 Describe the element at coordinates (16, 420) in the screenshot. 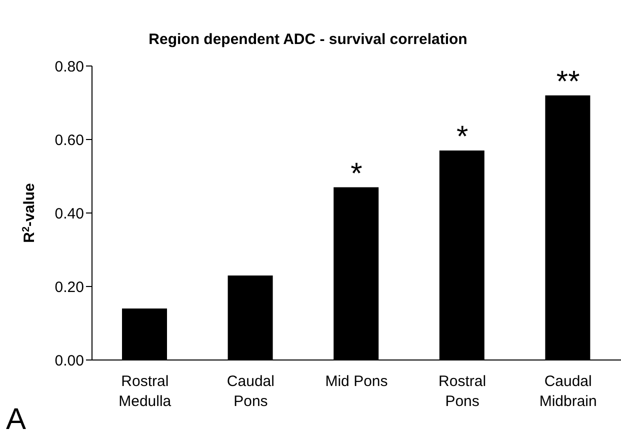

I see `text: A` at that location.